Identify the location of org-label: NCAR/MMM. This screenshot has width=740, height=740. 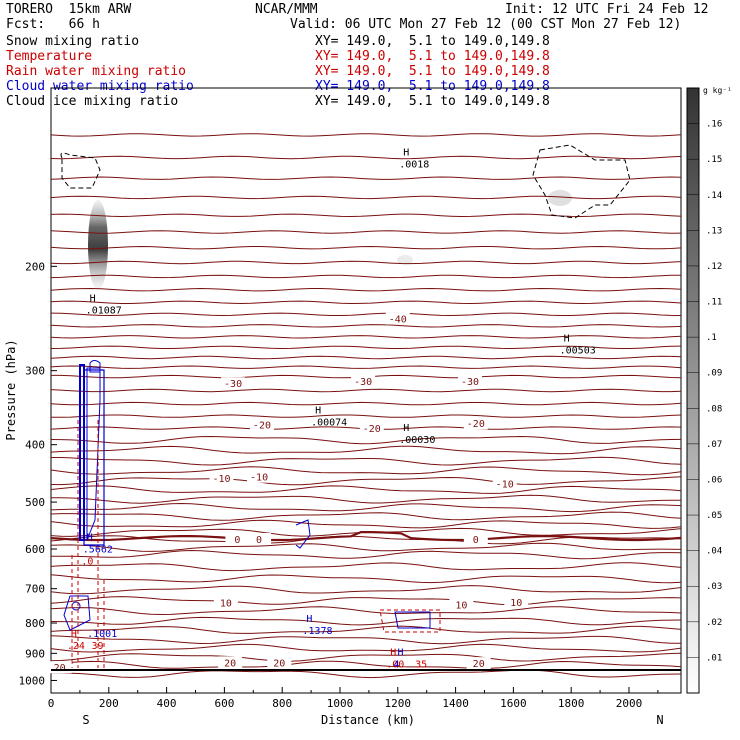
(286, 9).